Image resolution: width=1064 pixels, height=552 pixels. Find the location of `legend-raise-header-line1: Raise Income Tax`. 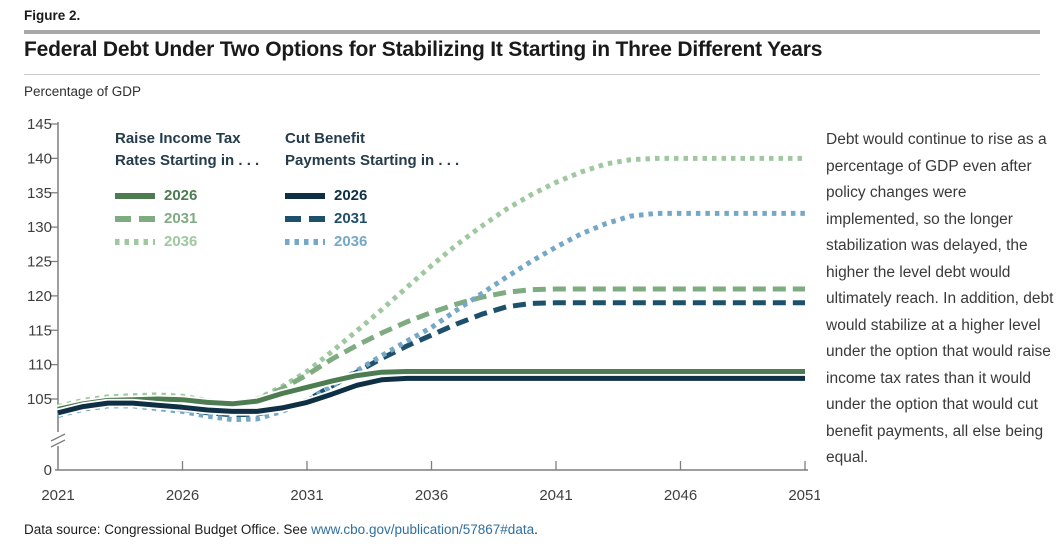

legend-raise-header-line1: Raise Income Tax is located at coordinates (178, 138).